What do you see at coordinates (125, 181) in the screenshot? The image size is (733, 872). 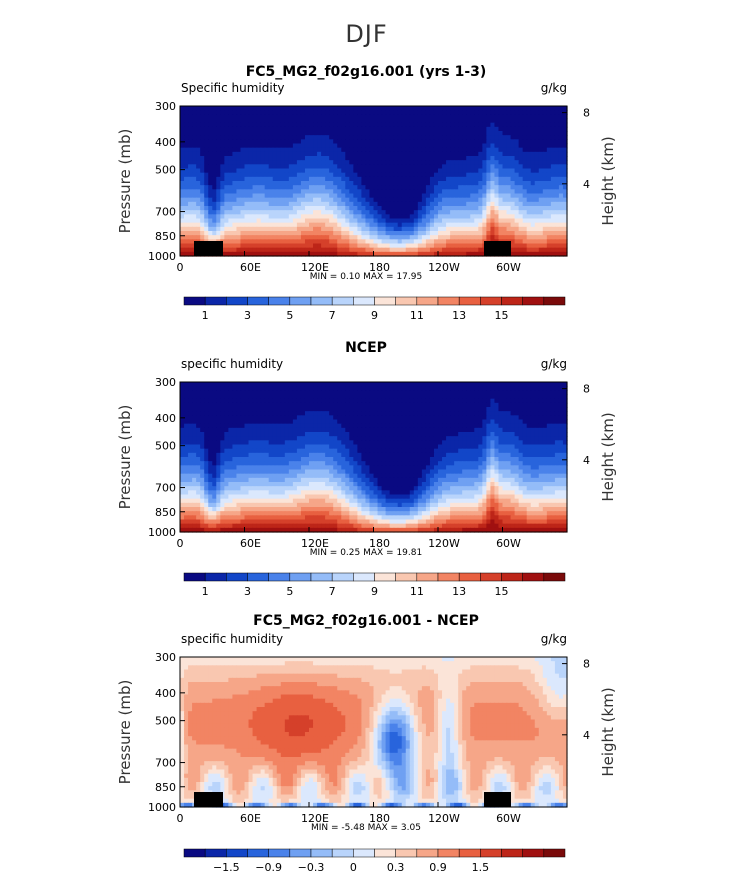 I see `y-axis-label: Pressure (mb)` at bounding box center [125, 181].